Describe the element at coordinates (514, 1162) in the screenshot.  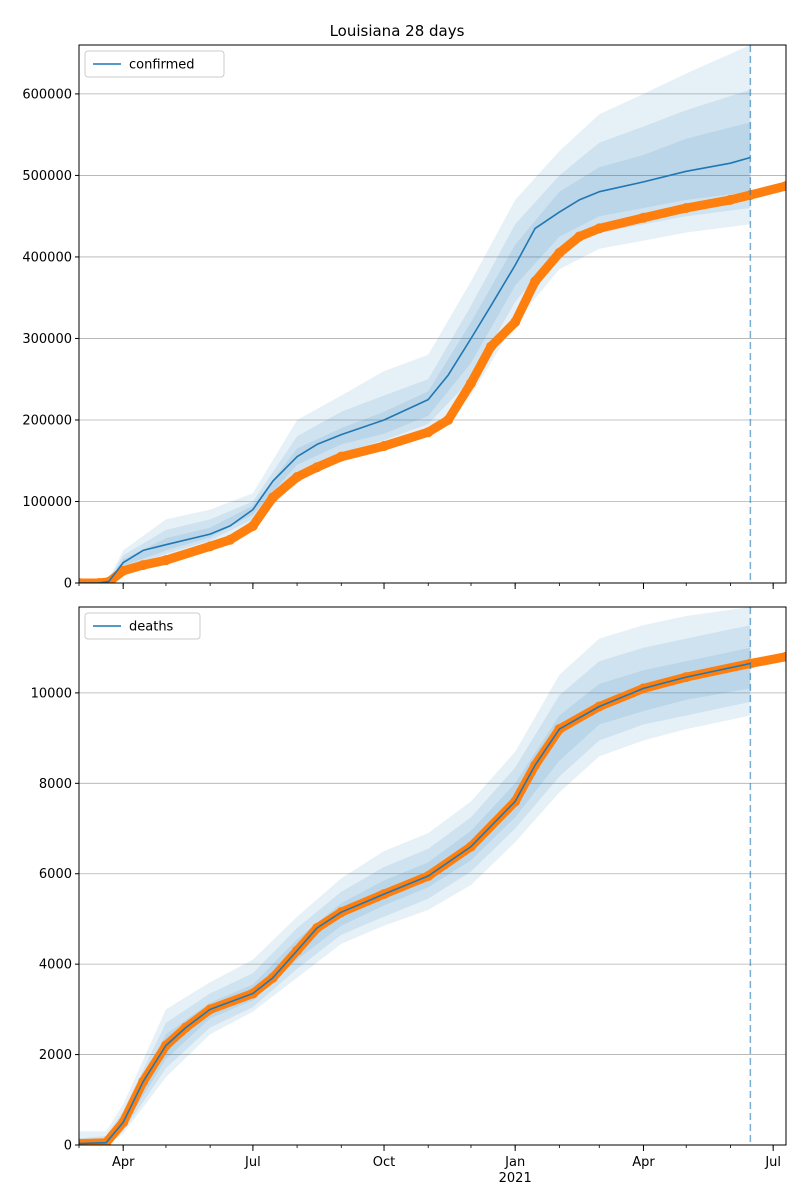
I see `x-tick-label: Jan` at that location.